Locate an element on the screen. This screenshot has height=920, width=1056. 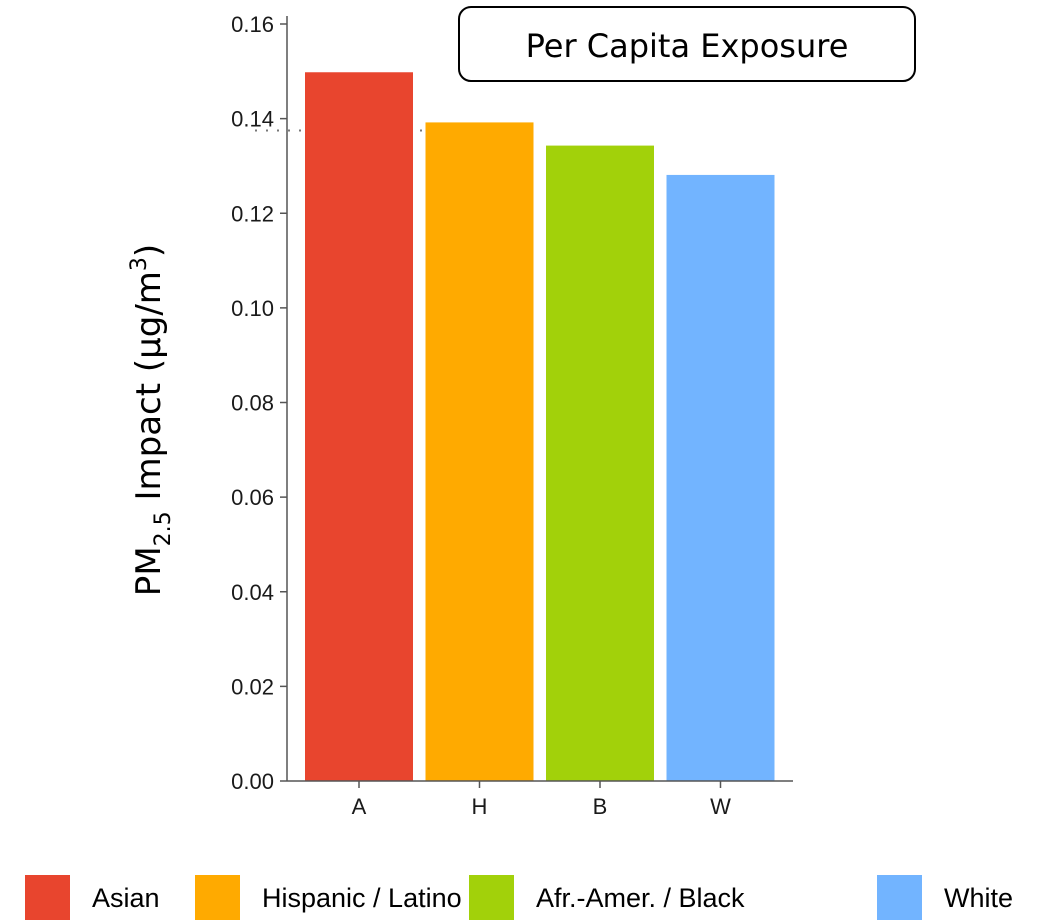
title-box-border is located at coordinates (687, 44).